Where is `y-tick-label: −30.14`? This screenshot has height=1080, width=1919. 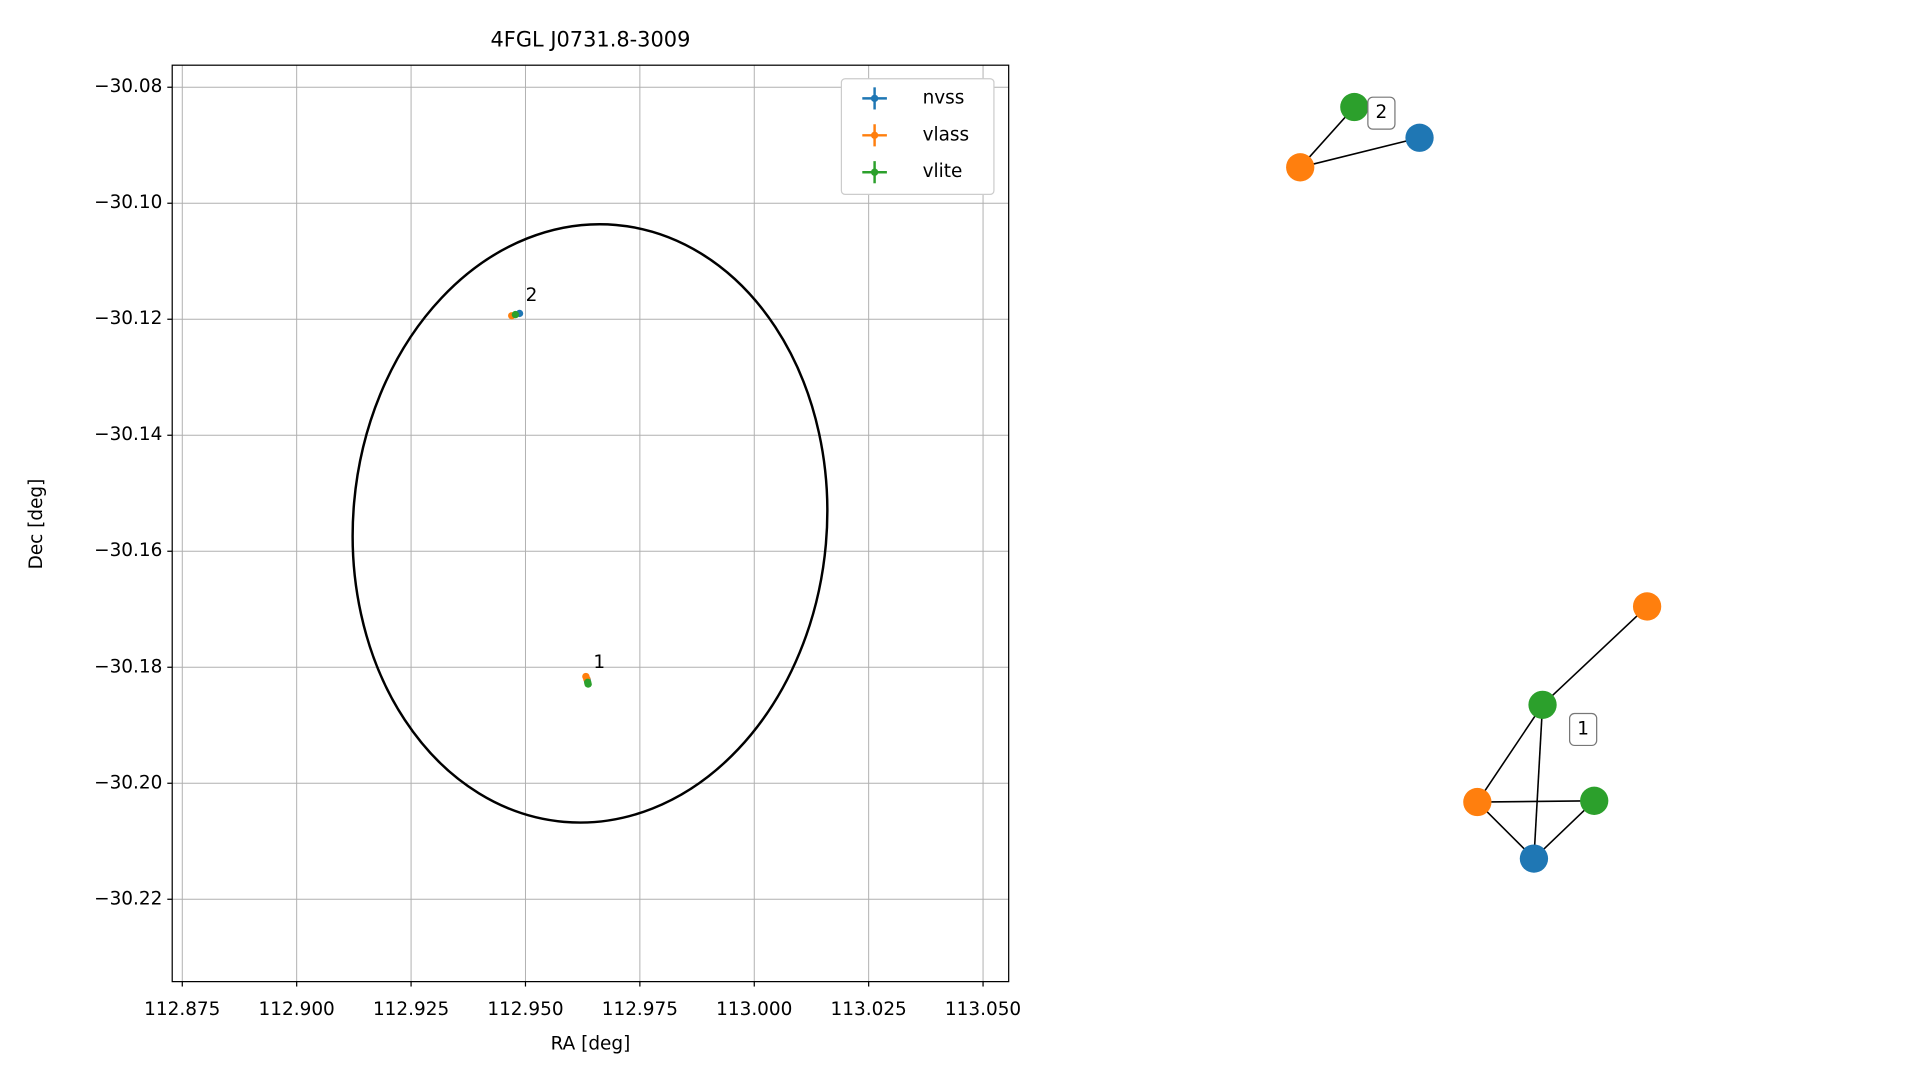
y-tick-label: −30.14 is located at coordinates (128, 434).